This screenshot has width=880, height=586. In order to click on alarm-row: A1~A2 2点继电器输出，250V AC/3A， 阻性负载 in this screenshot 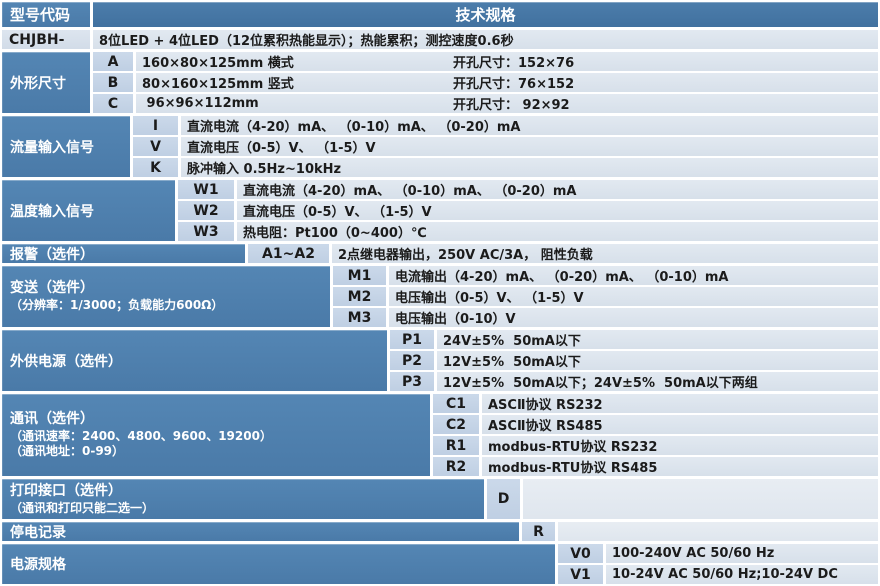, I will do `click(563, 253)`.